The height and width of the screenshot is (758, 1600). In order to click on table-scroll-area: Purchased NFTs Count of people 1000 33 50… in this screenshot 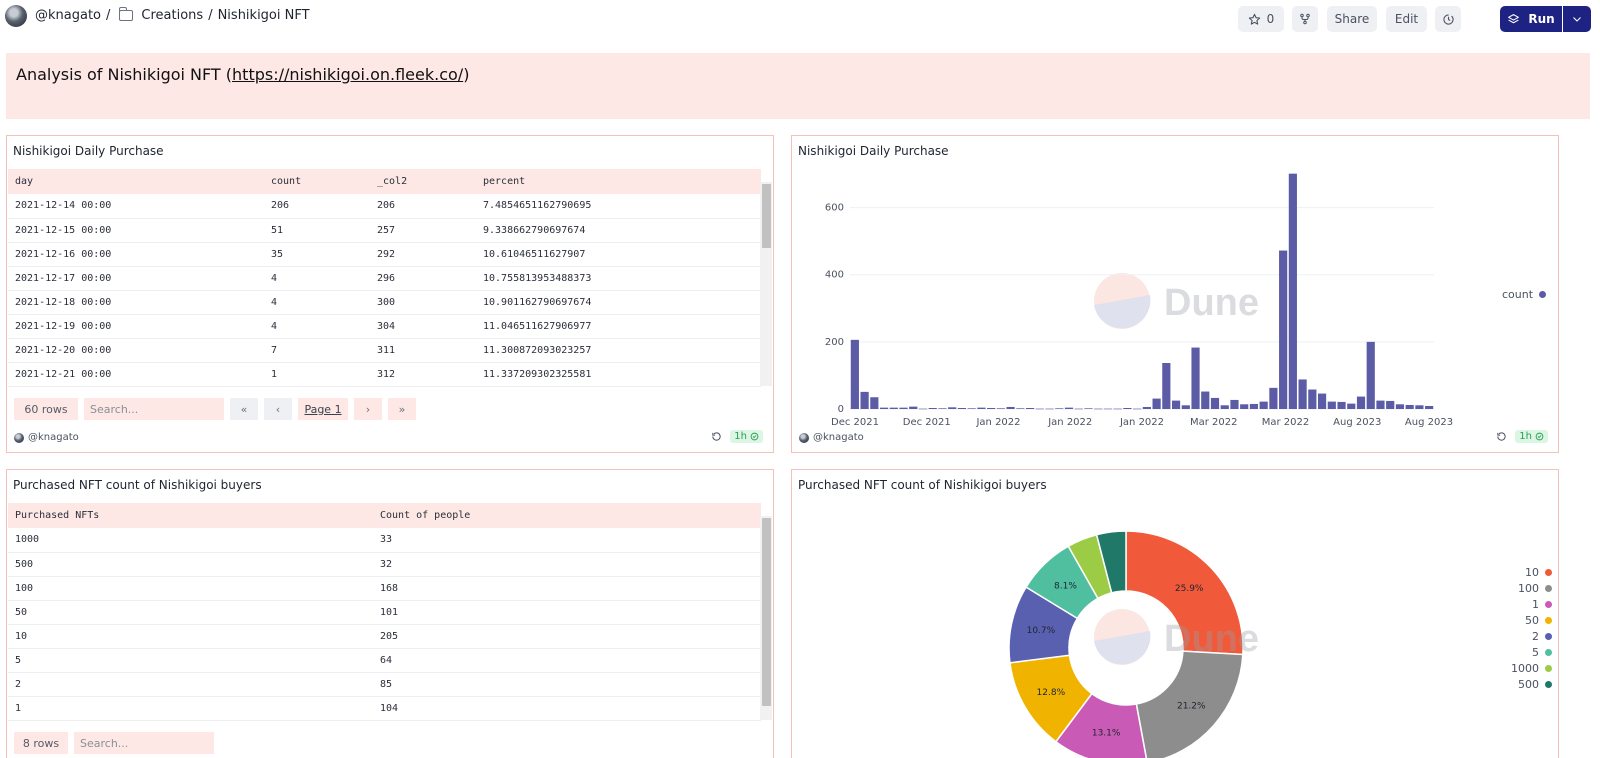, I will do `click(384, 612)`.